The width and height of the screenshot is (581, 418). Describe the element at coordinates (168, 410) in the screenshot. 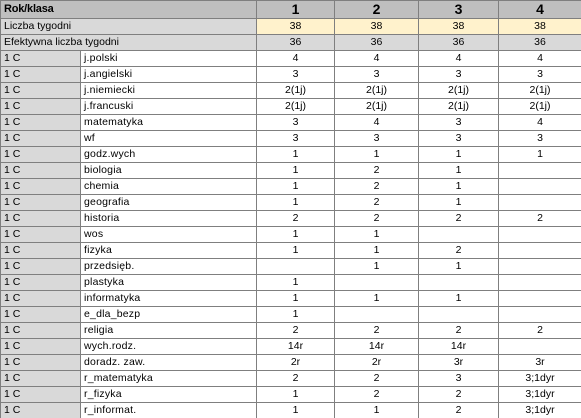

I see `subject-cell: r_informat.` at that location.